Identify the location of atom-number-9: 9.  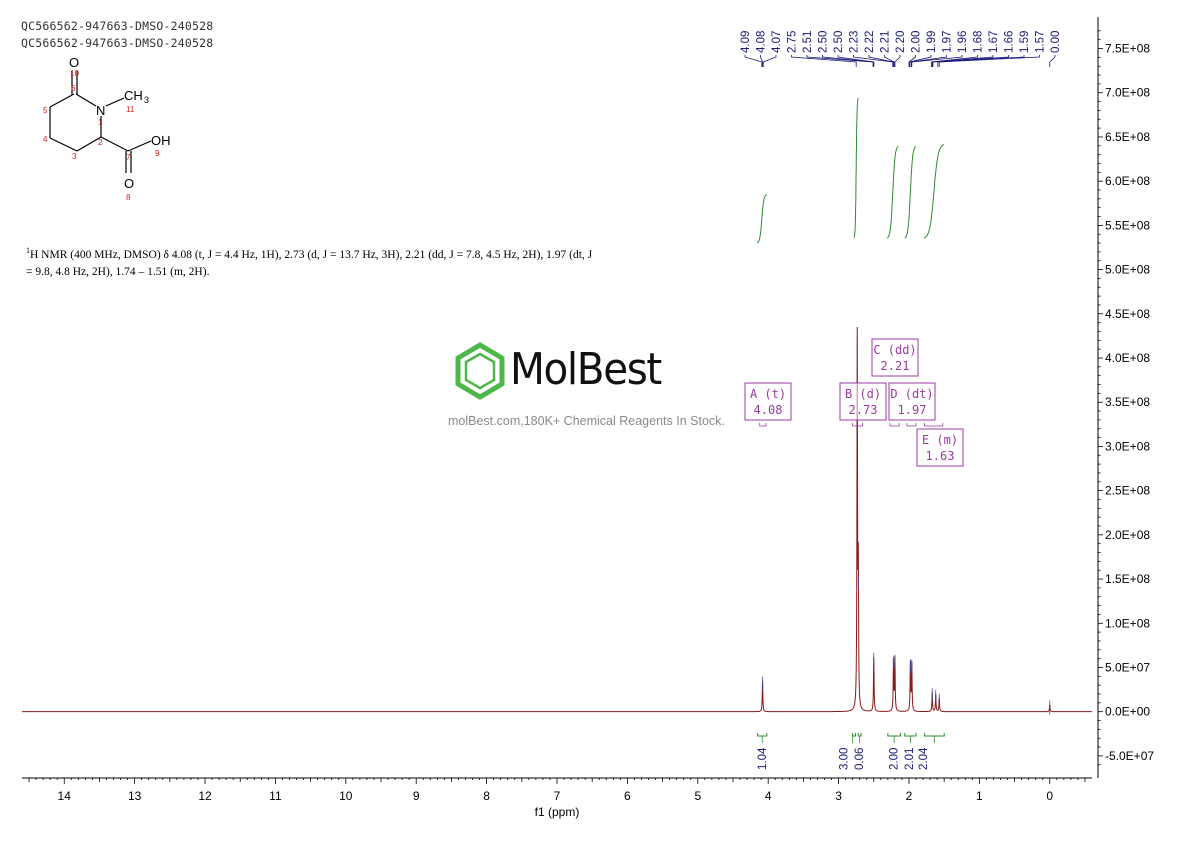
(157, 153).